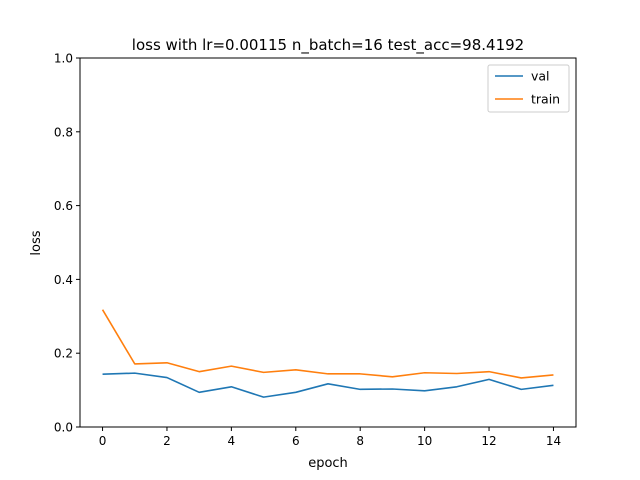 This screenshot has height=480, width=640. Describe the element at coordinates (167, 441) in the screenshot. I see `x-tick-label: 2` at that location.